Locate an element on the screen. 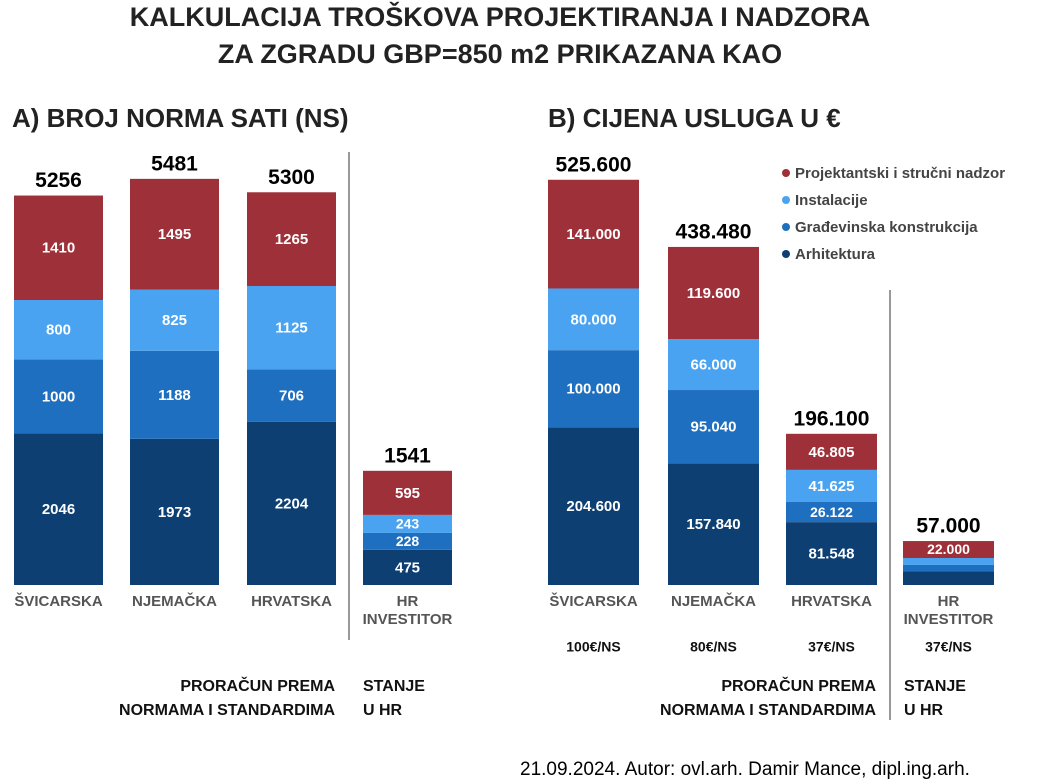  segment-label: 1265 is located at coordinates (291, 239).